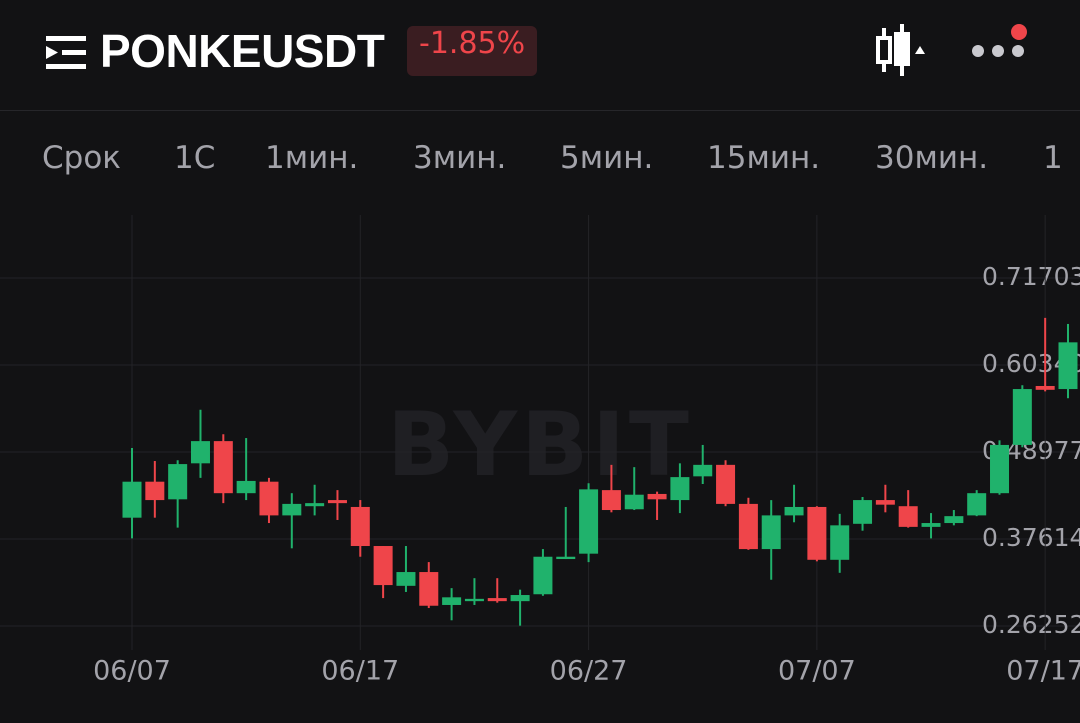  I want to click on symbol-title: PONKEUSDT, so click(242, 51).